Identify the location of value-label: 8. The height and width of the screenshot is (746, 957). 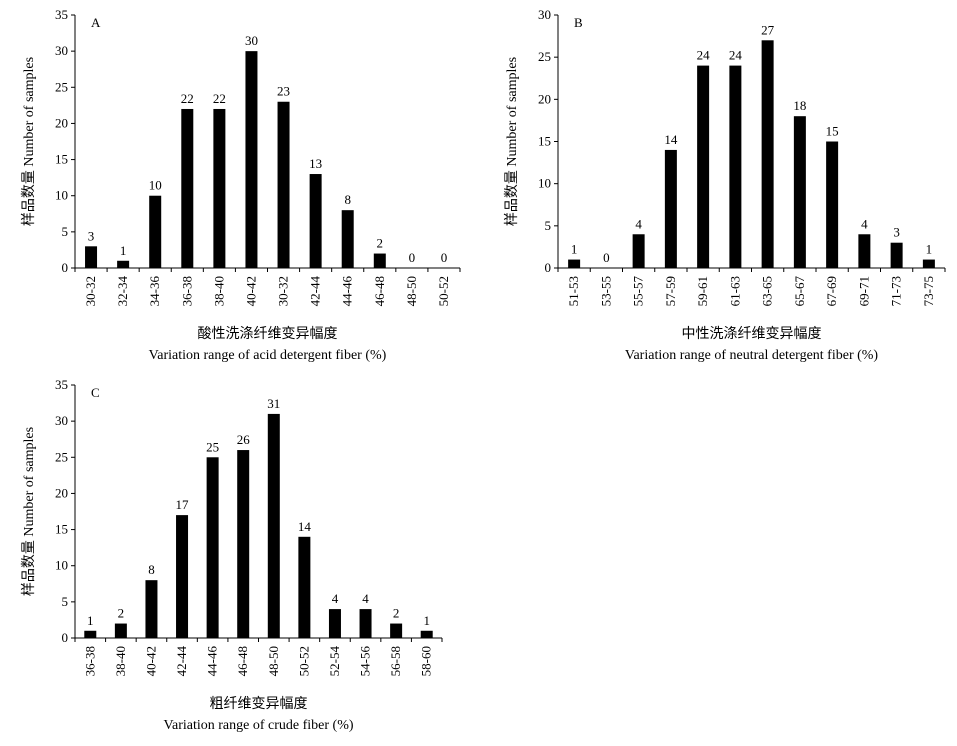
(151, 569).